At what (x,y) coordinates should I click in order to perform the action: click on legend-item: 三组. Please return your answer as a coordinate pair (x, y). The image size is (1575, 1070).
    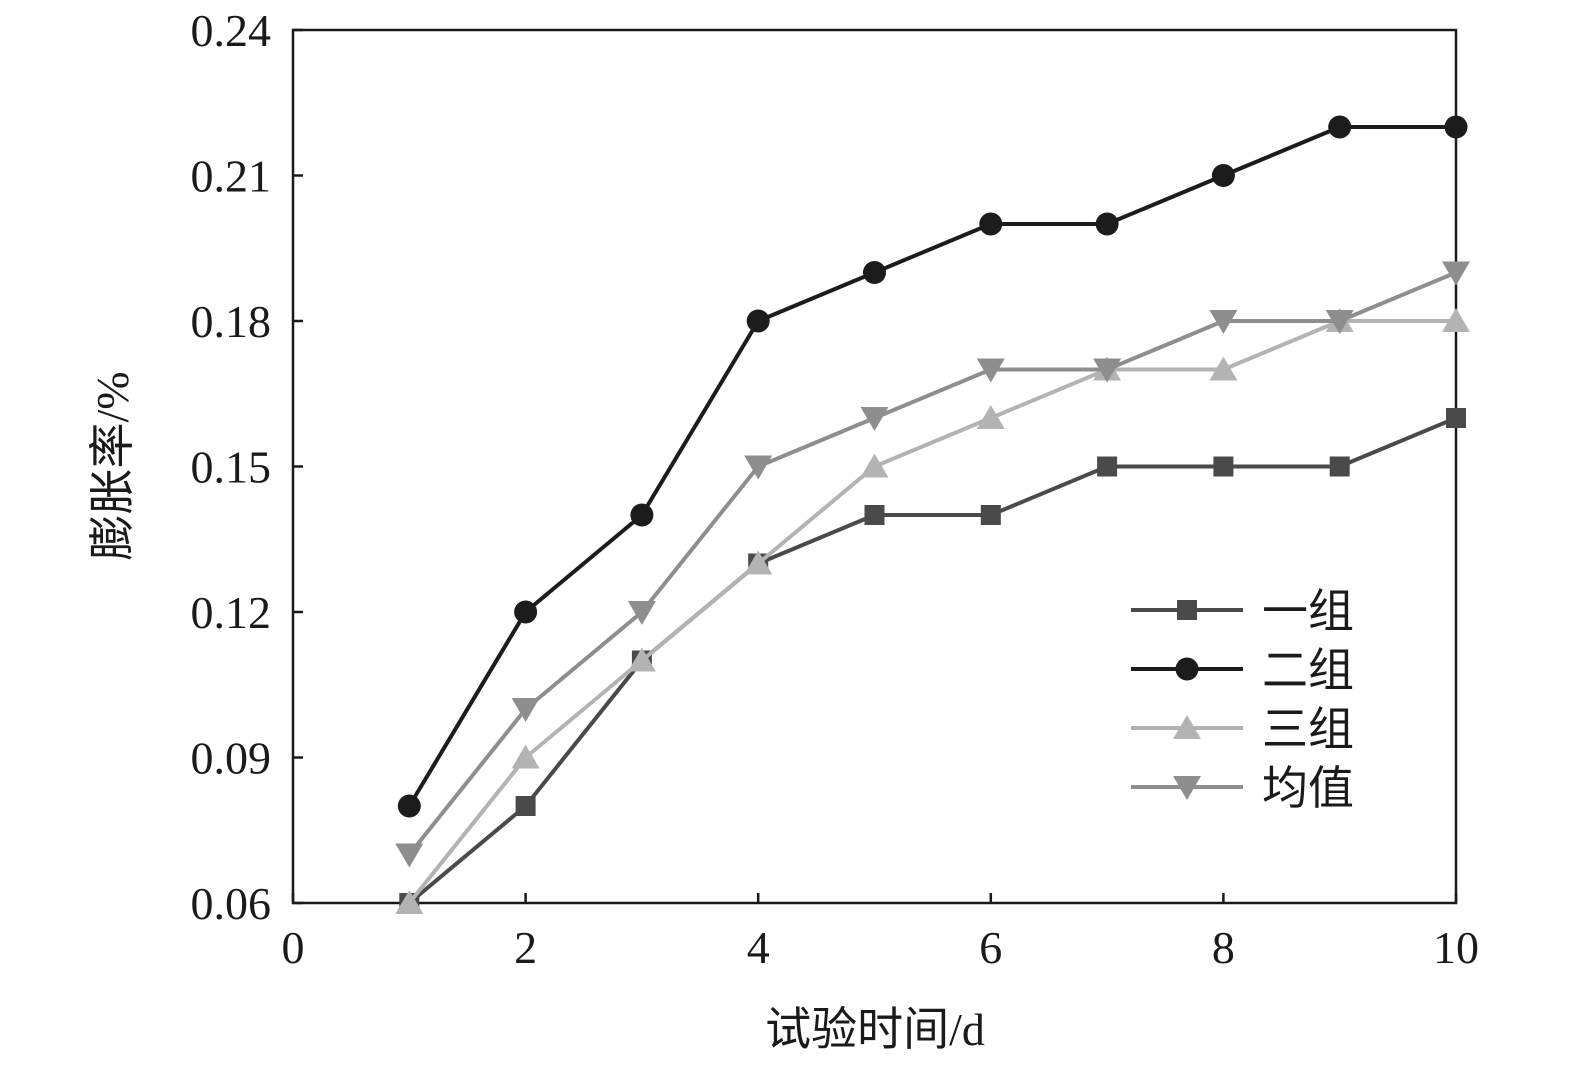
    Looking at the image, I should click on (1242, 729).